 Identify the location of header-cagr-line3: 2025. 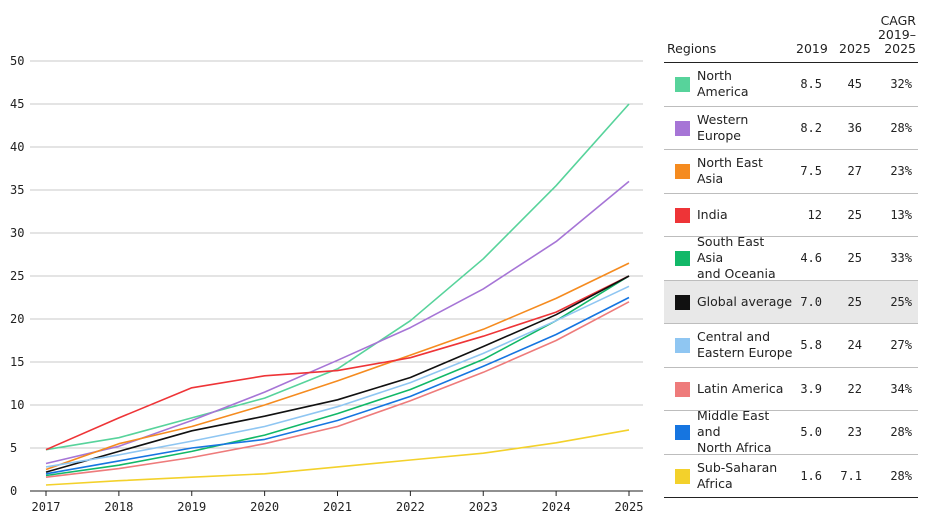
(900, 48).